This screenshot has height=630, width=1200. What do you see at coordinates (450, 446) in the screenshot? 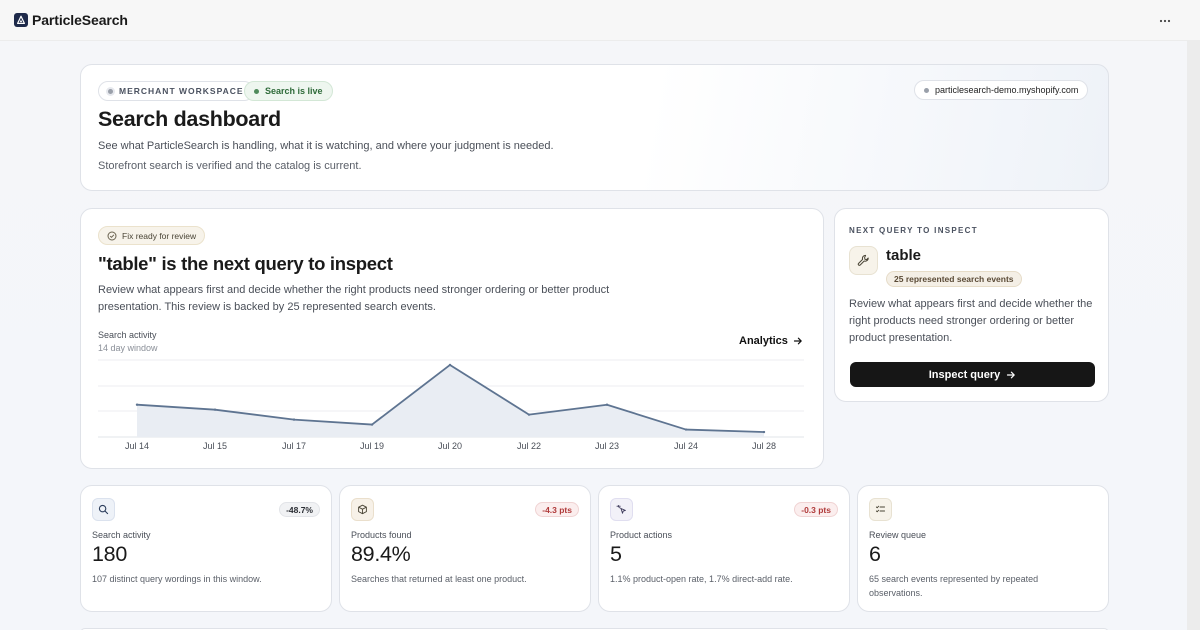
I see `chart-x-tick-label: Jul 20` at bounding box center [450, 446].